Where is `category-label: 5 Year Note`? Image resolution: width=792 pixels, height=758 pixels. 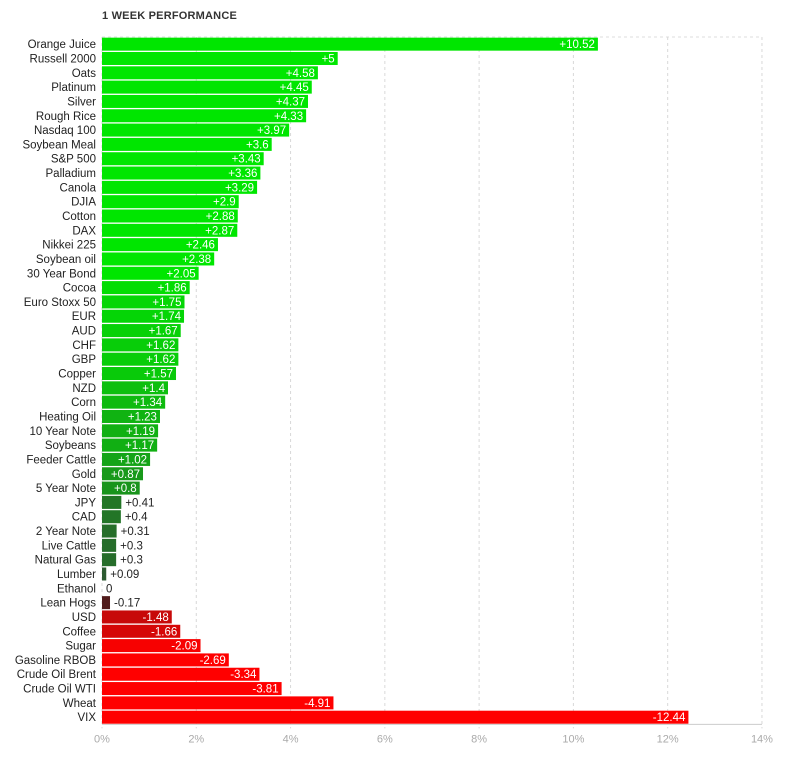 category-label: 5 Year Note is located at coordinates (66, 489).